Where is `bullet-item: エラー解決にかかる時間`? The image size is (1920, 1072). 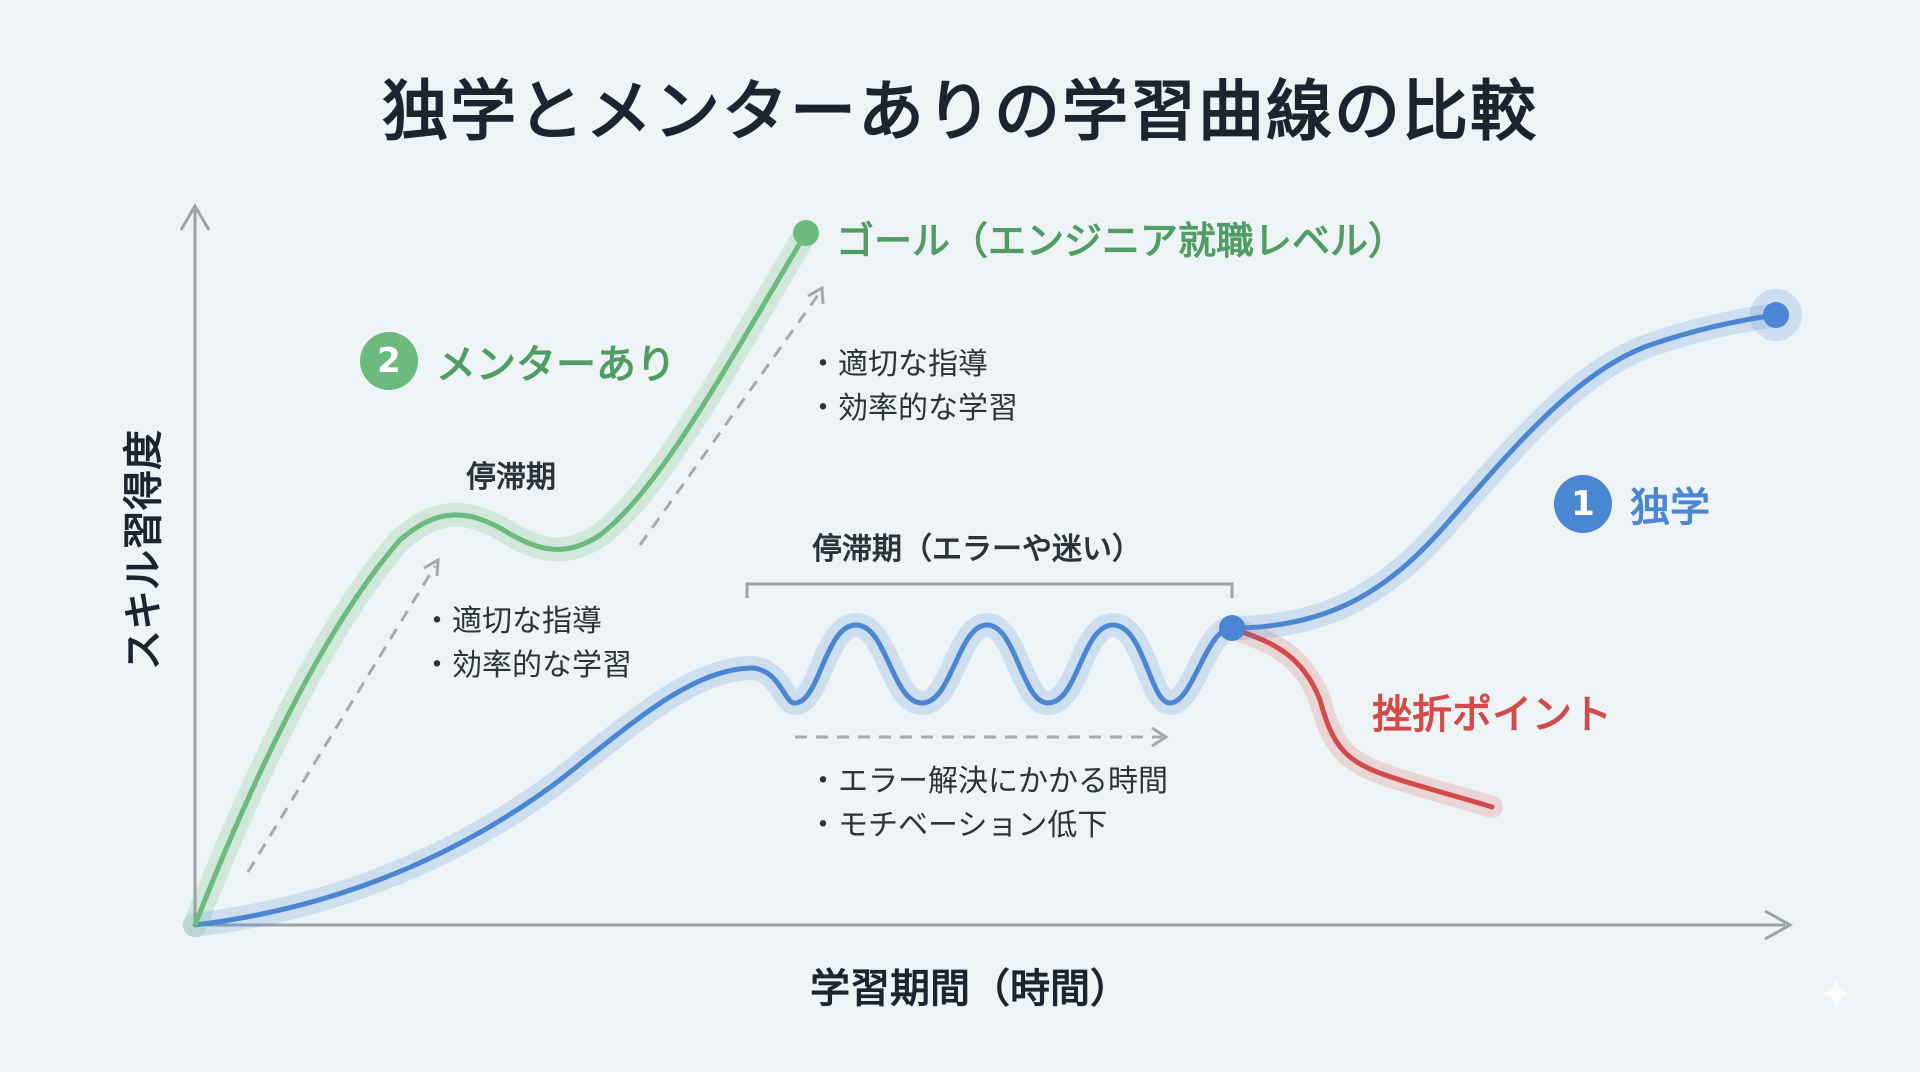 bullet-item: エラー解決にかかる時間 is located at coordinates (988, 782).